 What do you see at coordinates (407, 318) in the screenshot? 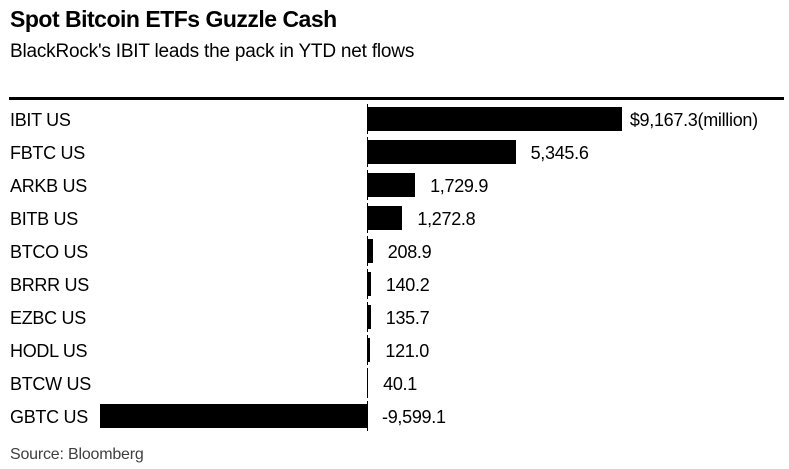
I see `value-label: 135.7` at bounding box center [407, 318].